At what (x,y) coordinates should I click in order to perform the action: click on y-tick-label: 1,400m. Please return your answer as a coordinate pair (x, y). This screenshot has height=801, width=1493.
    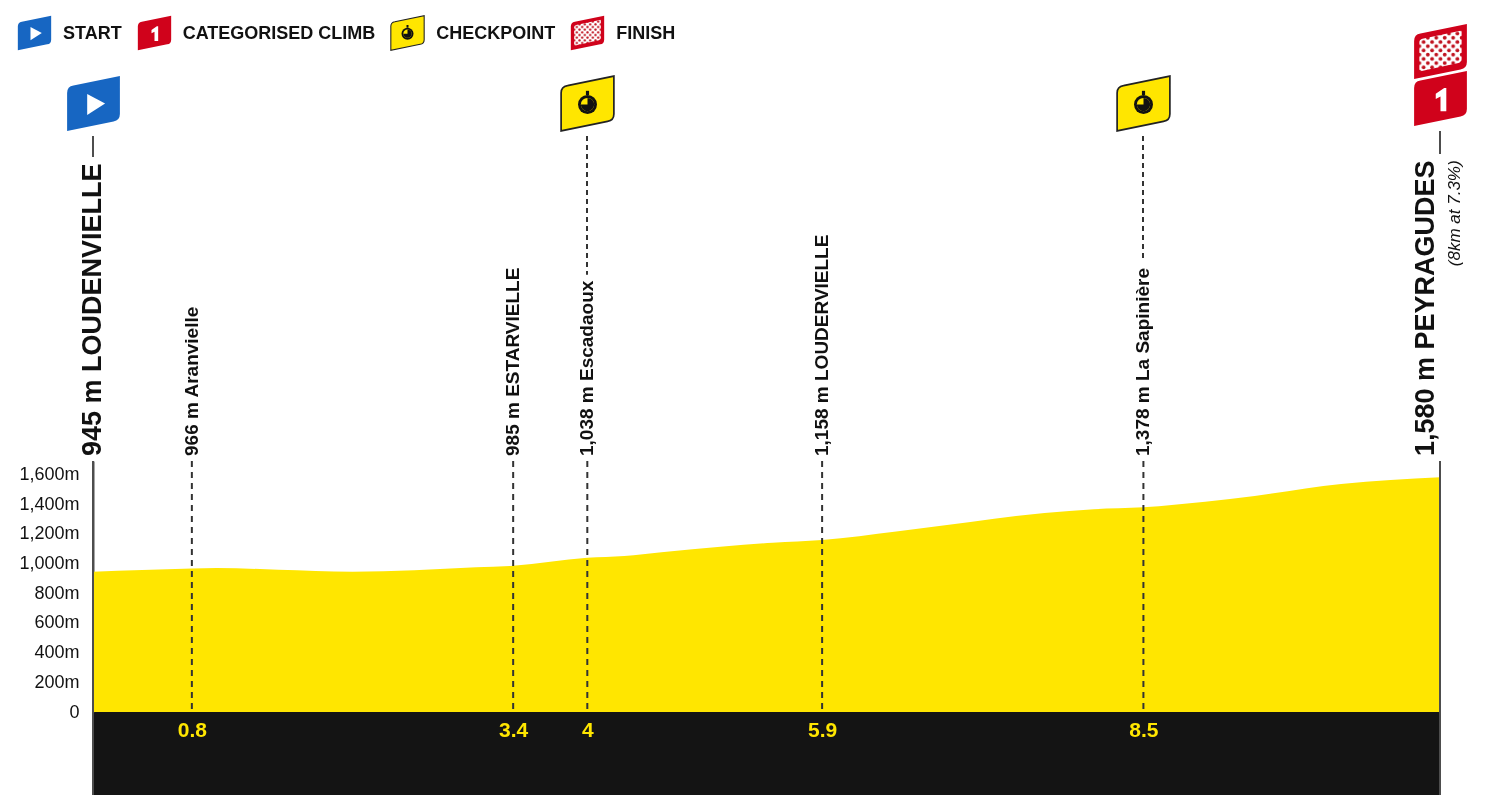
    Looking at the image, I should click on (49, 503).